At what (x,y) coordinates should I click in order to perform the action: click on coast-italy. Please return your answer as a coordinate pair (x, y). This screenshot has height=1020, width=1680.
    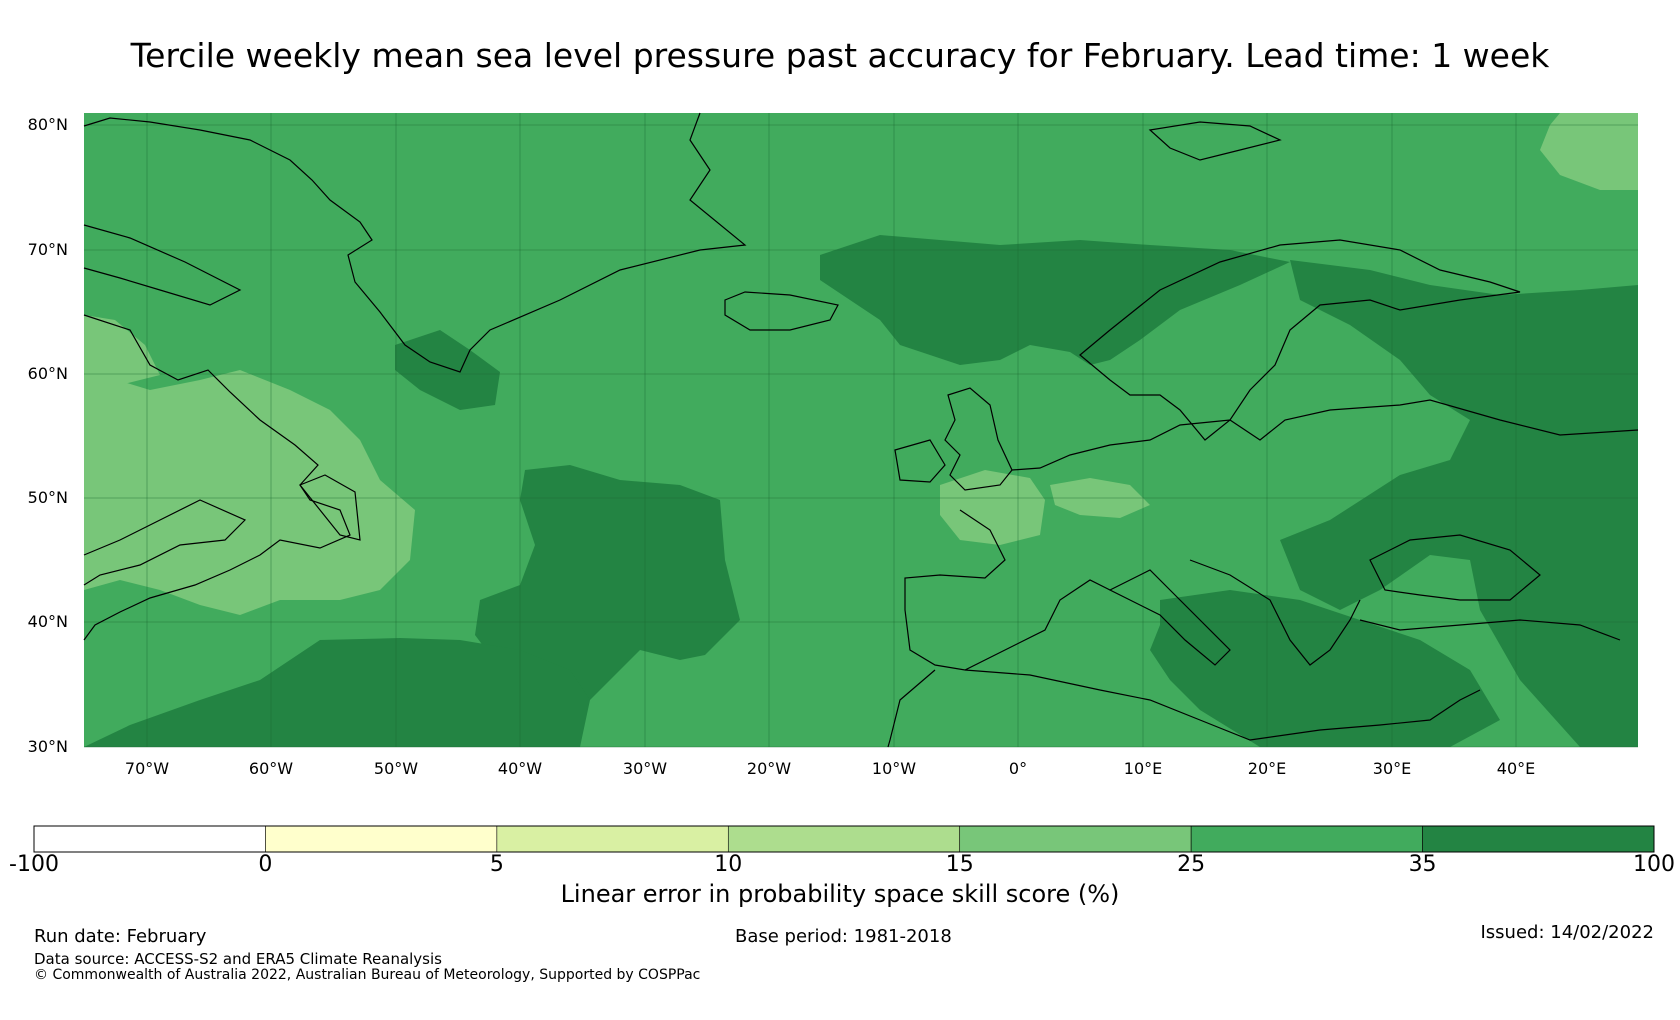
    Looking at the image, I should click on (1169, 617).